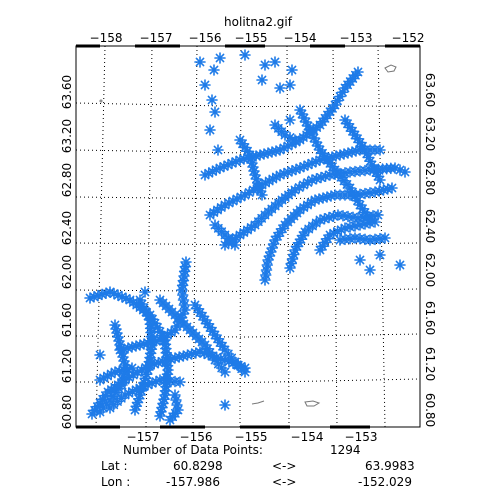 The image size is (500, 500). I want to click on lat-tick-right: 62.80, so click(430, 178).